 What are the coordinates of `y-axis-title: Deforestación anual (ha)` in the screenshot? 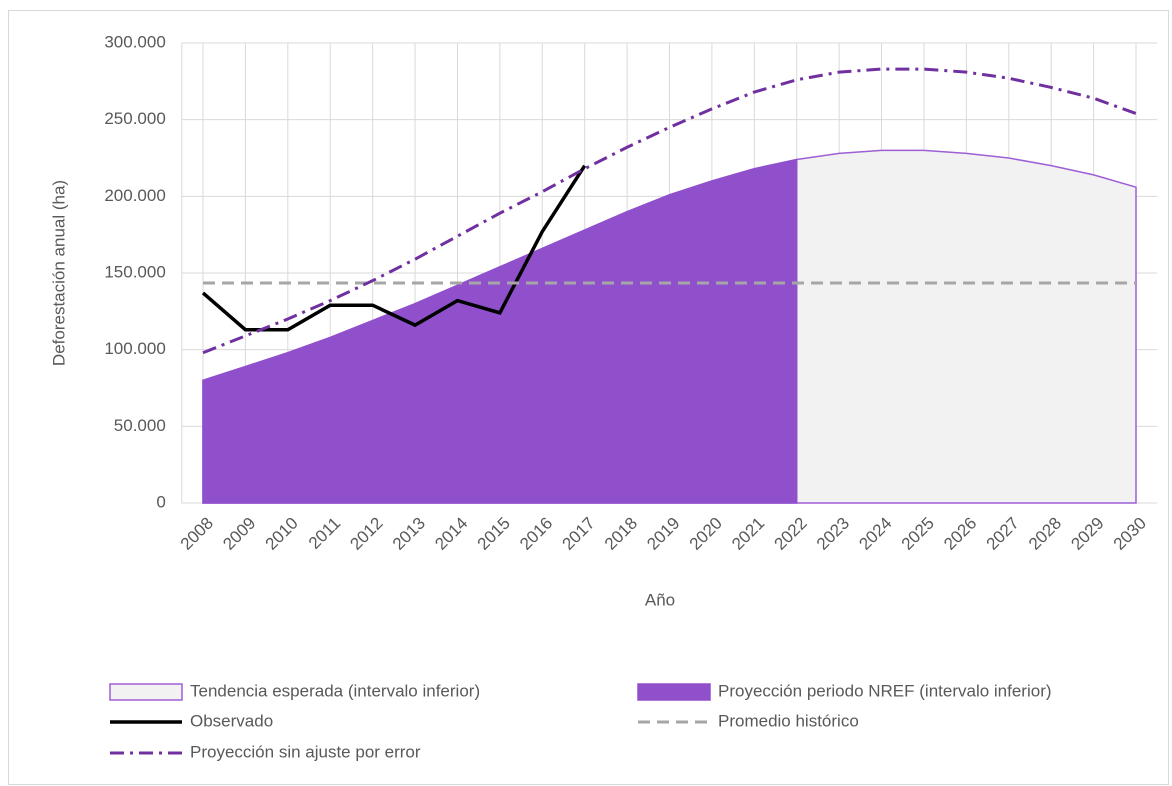 It's located at (58, 273).